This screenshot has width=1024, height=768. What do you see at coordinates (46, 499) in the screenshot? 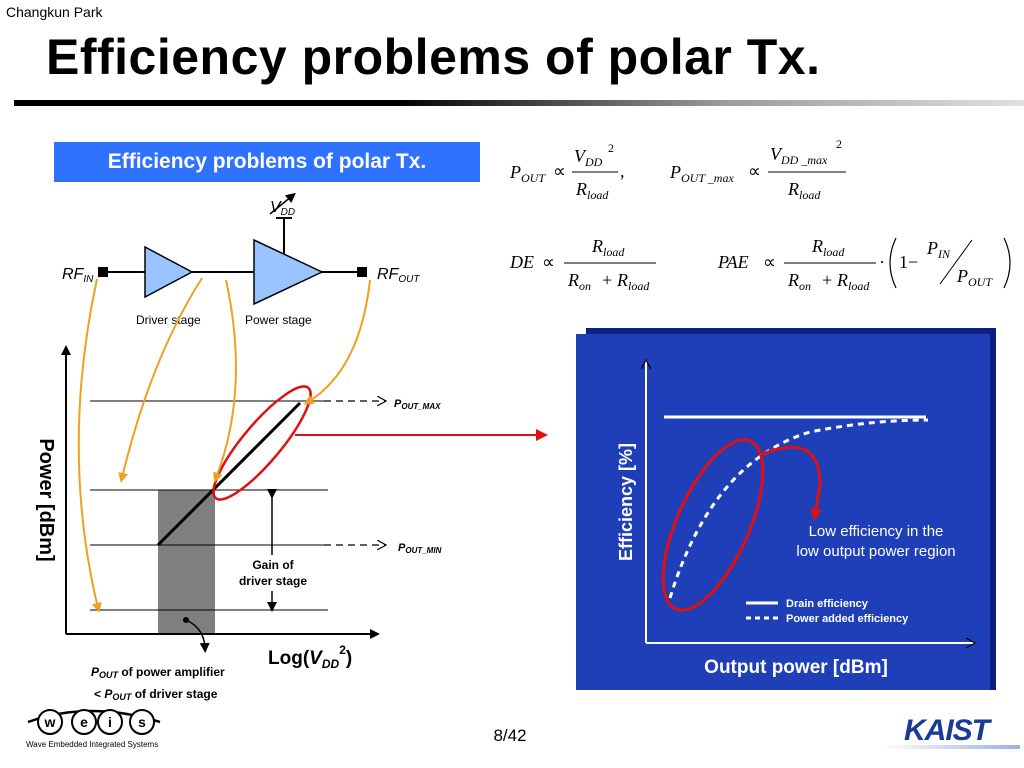
I see `y-axis-label: Power [dBm]` at bounding box center [46, 499].